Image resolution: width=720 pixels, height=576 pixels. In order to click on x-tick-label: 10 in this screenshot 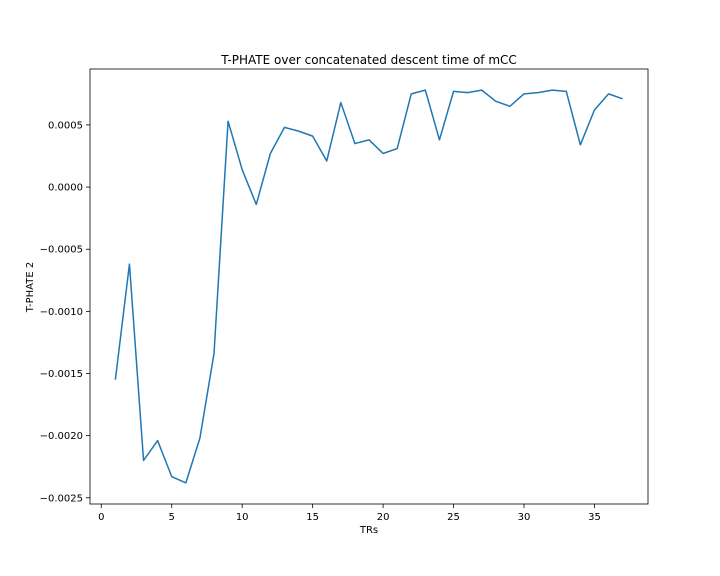, I will do `click(242, 517)`.